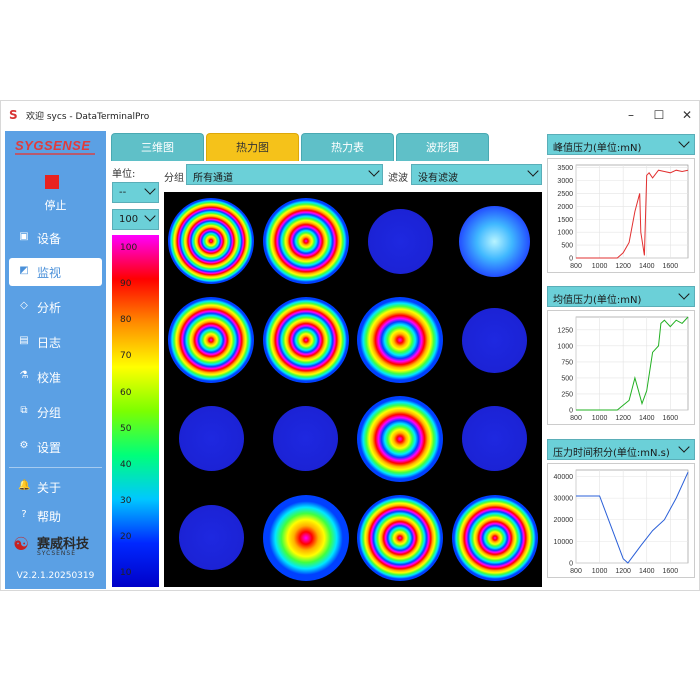 Image resolution: width=700 pixels, height=700 pixels. What do you see at coordinates (631, 115) in the screenshot?
I see `minimize-button: –` at bounding box center [631, 115].